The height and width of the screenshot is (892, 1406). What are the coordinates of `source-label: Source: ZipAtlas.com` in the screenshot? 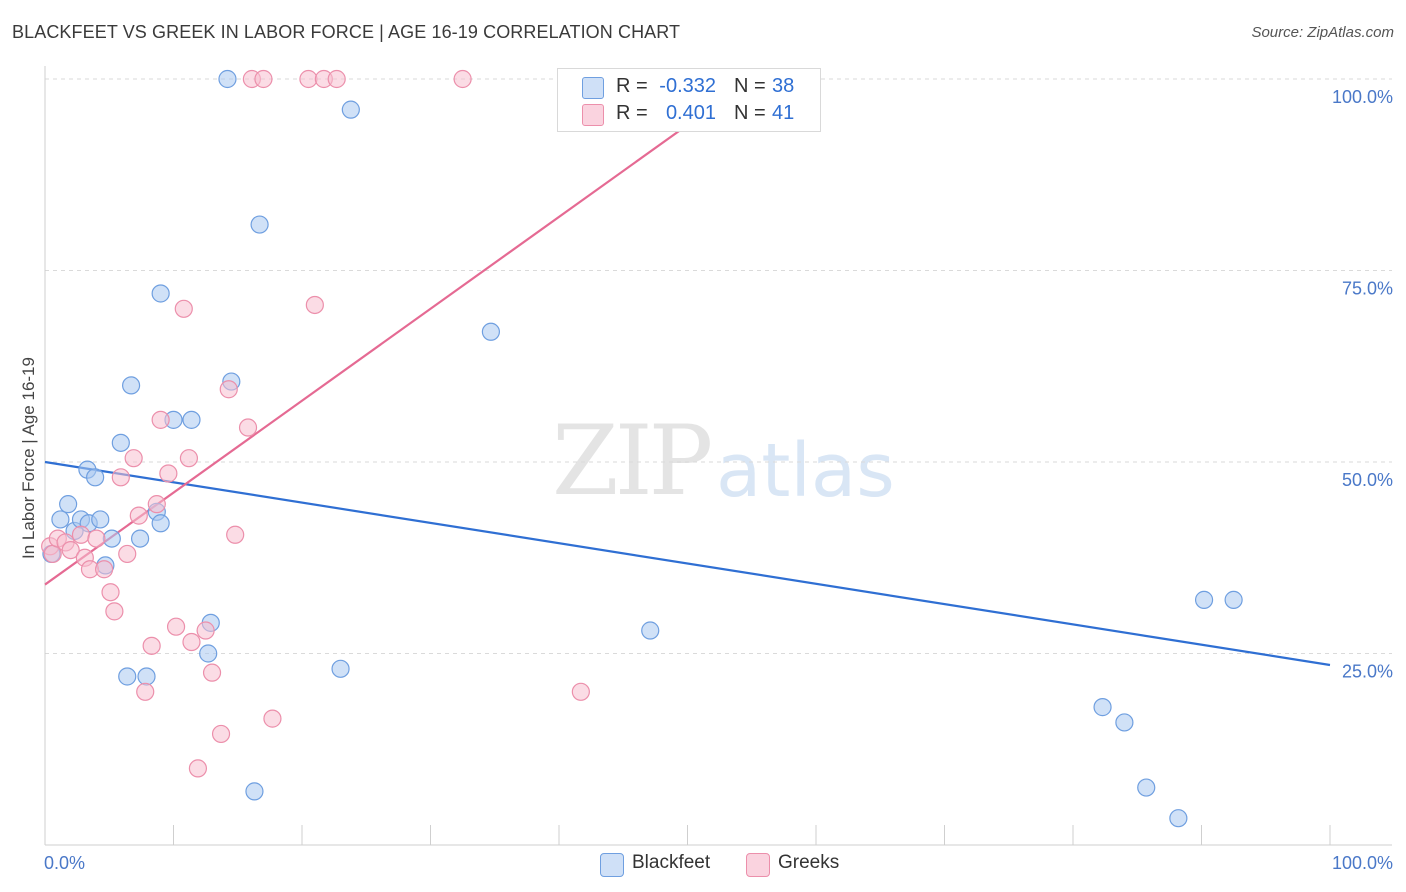 It's located at (1322, 32).